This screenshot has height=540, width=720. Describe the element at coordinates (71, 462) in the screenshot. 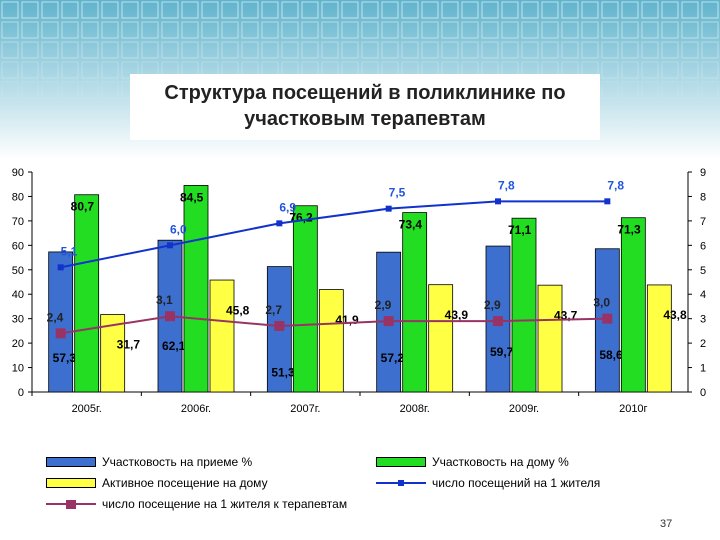

I see `legend-swatch-blue` at that location.